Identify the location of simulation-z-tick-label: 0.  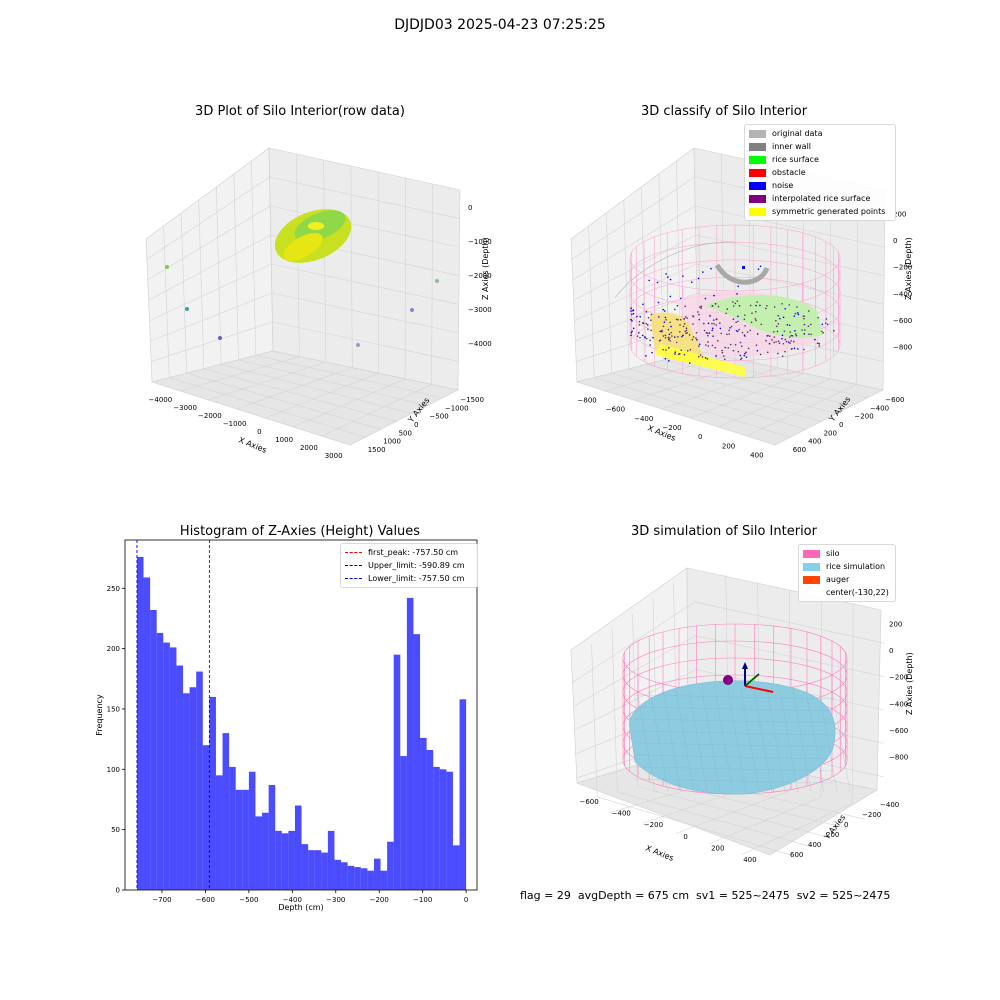
(891, 651).